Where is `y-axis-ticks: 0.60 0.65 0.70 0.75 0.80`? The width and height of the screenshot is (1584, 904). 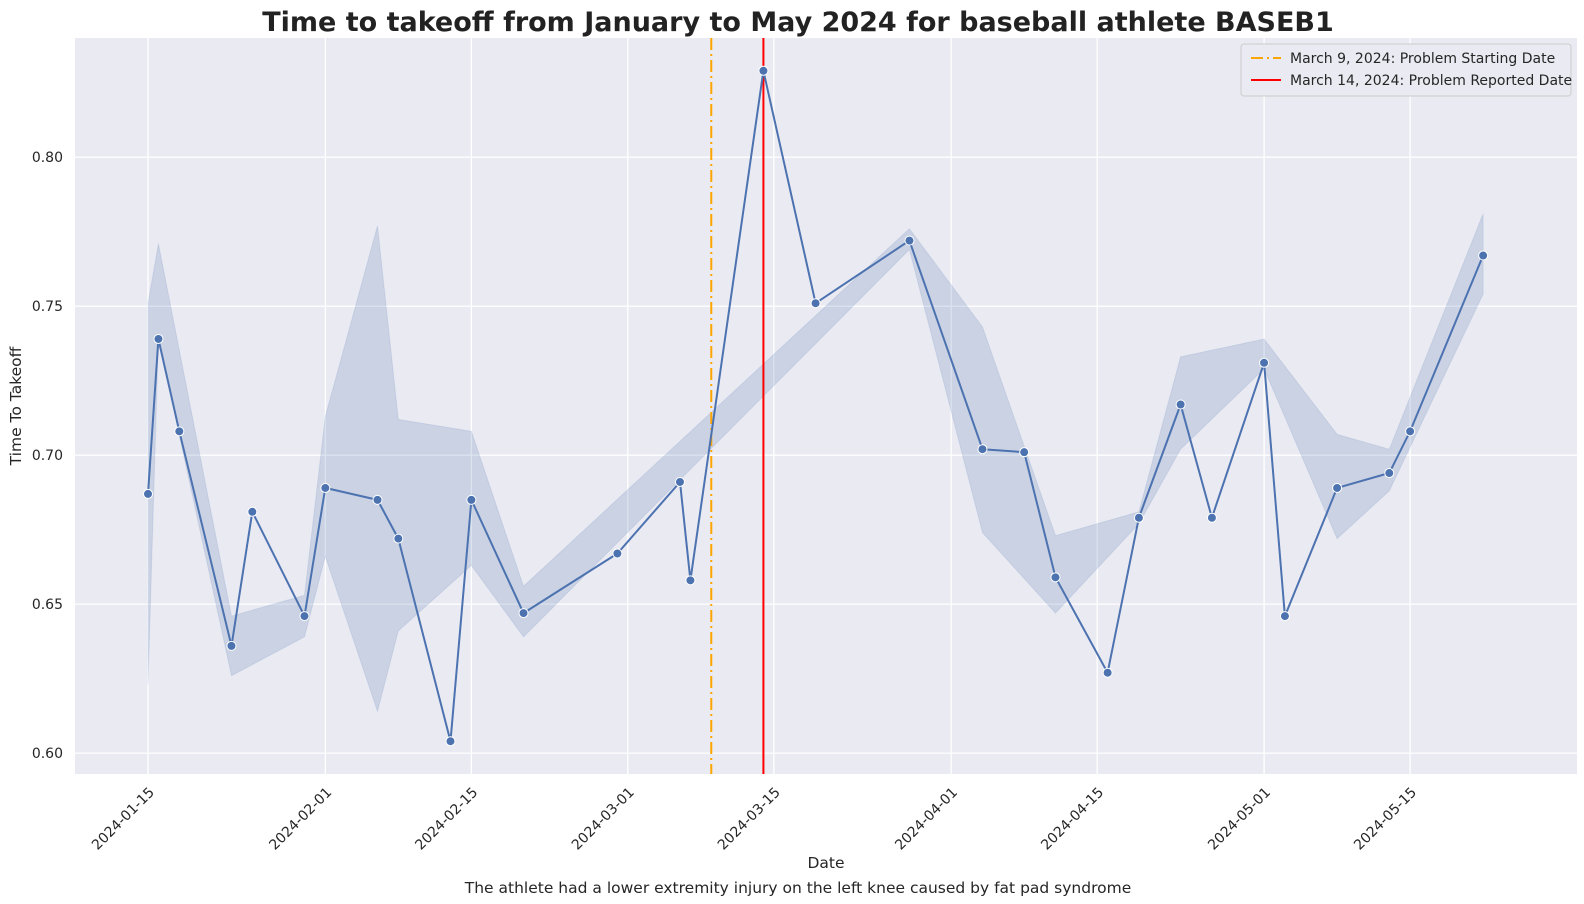
y-axis-ticks: 0.60 0.65 0.70 0.75 0.80 is located at coordinates (47, 456).